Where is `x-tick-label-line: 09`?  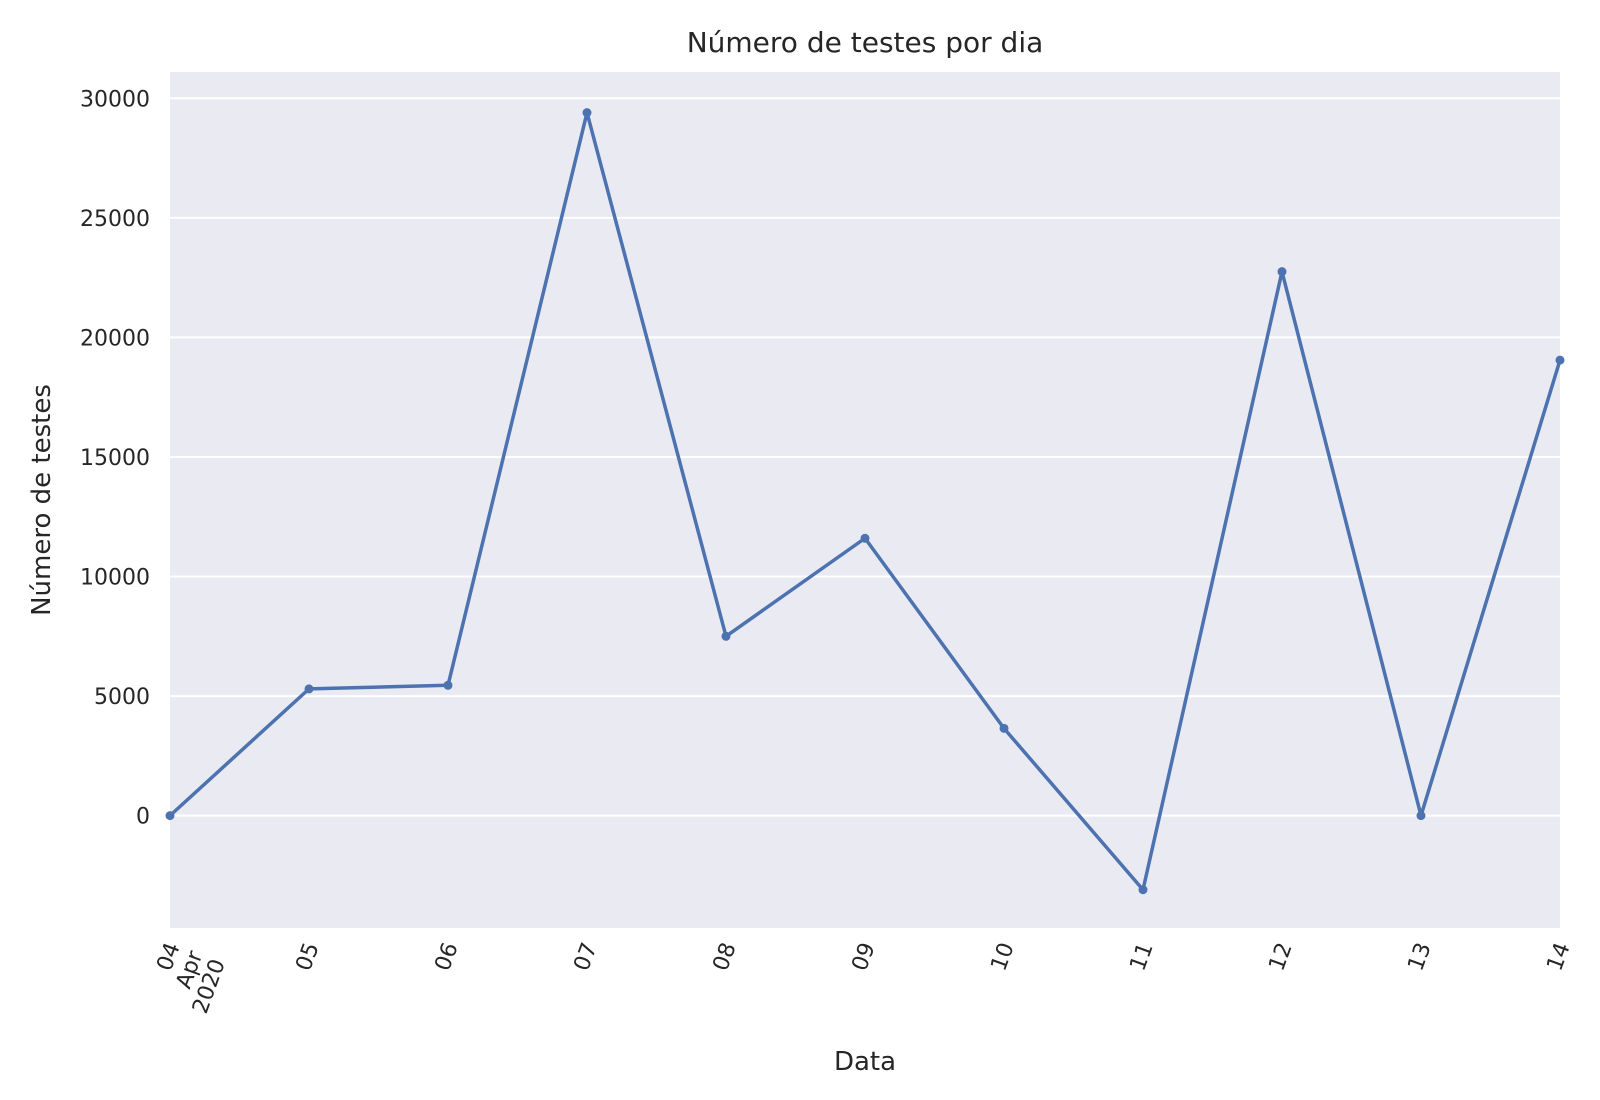
x-tick-label-line: 09 is located at coordinates (864, 957).